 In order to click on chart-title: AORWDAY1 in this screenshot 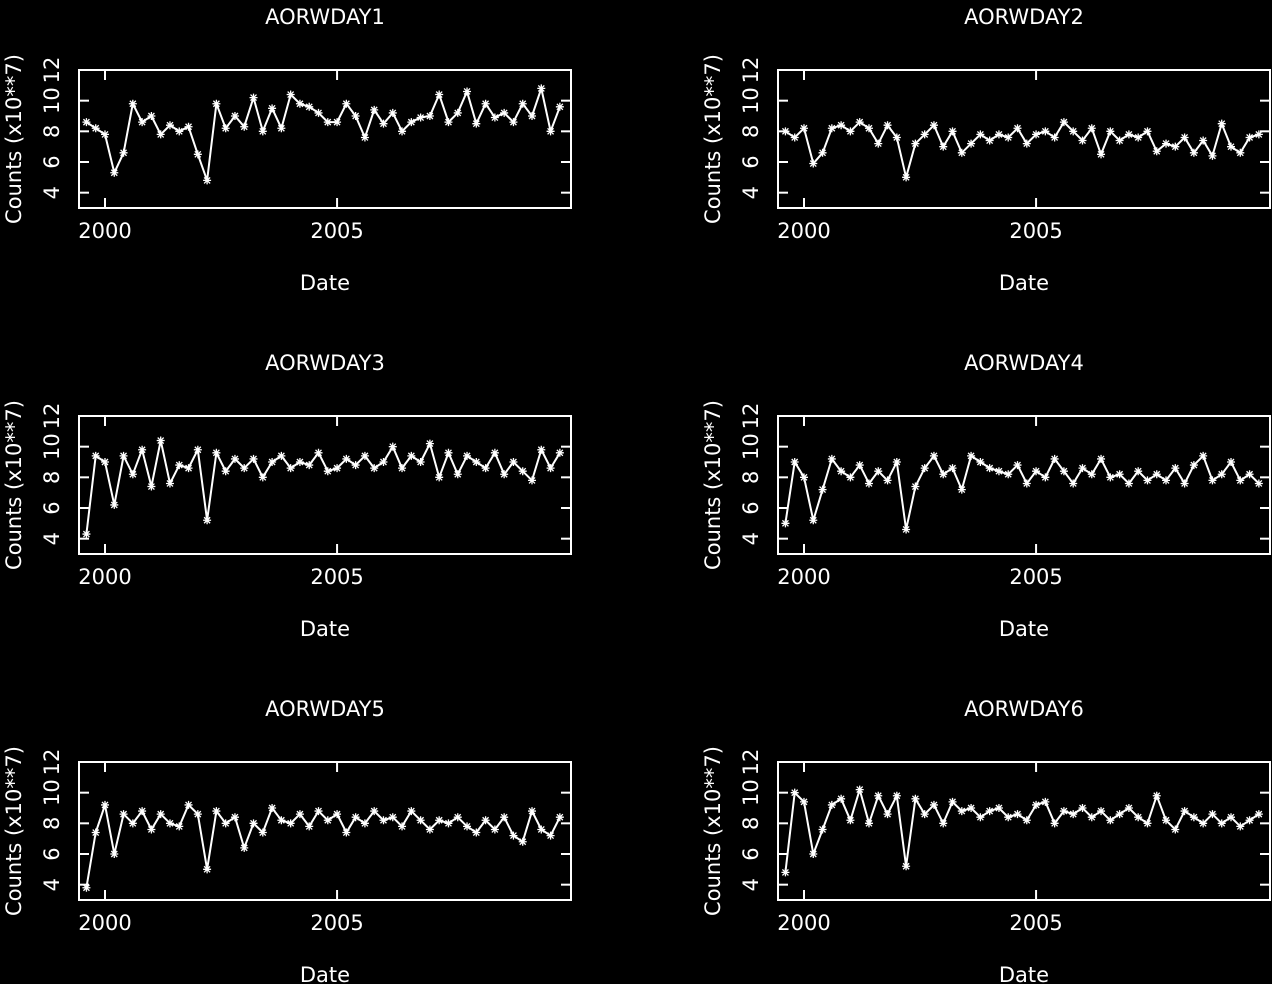, I will do `click(325, 17)`.